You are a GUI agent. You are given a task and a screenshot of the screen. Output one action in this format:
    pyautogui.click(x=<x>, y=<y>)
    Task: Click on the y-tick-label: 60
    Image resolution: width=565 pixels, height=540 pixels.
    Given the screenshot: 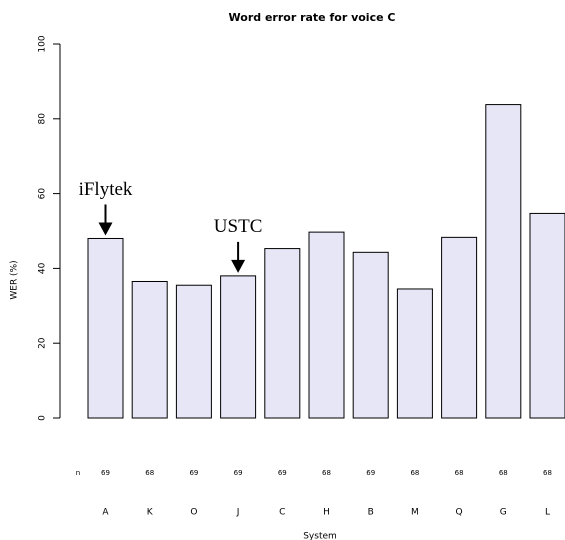 What is the action you would take?
    pyautogui.click(x=43, y=194)
    